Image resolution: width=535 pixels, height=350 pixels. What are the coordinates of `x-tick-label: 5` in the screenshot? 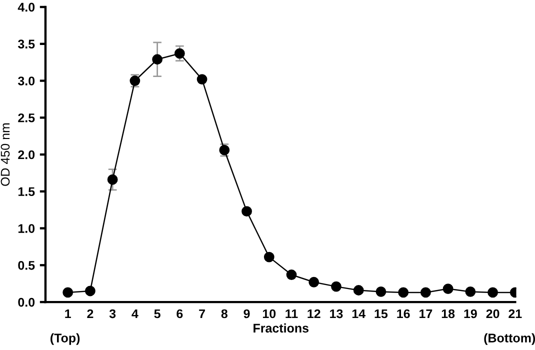 It's located at (157, 313).